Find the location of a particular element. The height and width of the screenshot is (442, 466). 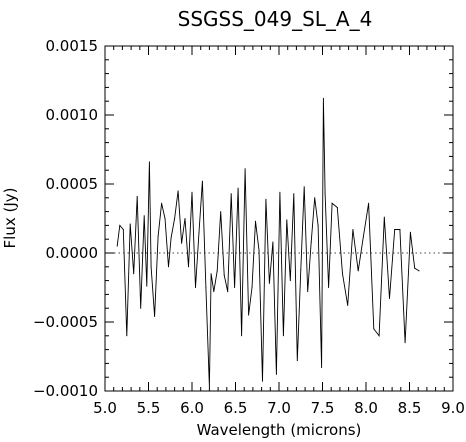

x-tick-label: 5.5 is located at coordinates (149, 408).